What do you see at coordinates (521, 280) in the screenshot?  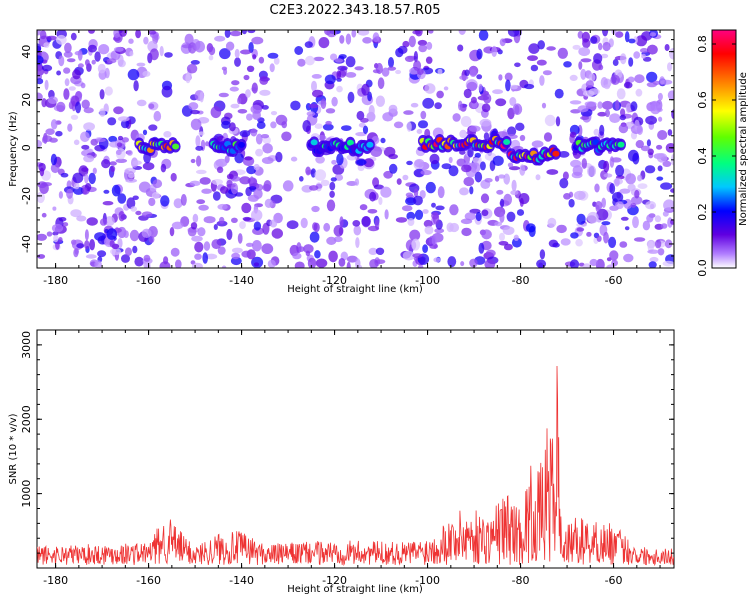 I see `x-tick-label: -80` at bounding box center [521, 280].